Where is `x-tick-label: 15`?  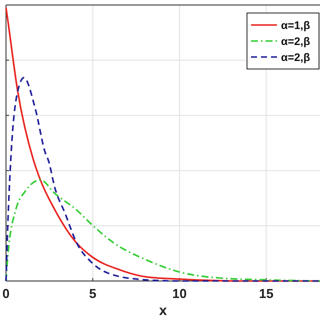 x-tick-label: 15 is located at coordinates (266, 293).